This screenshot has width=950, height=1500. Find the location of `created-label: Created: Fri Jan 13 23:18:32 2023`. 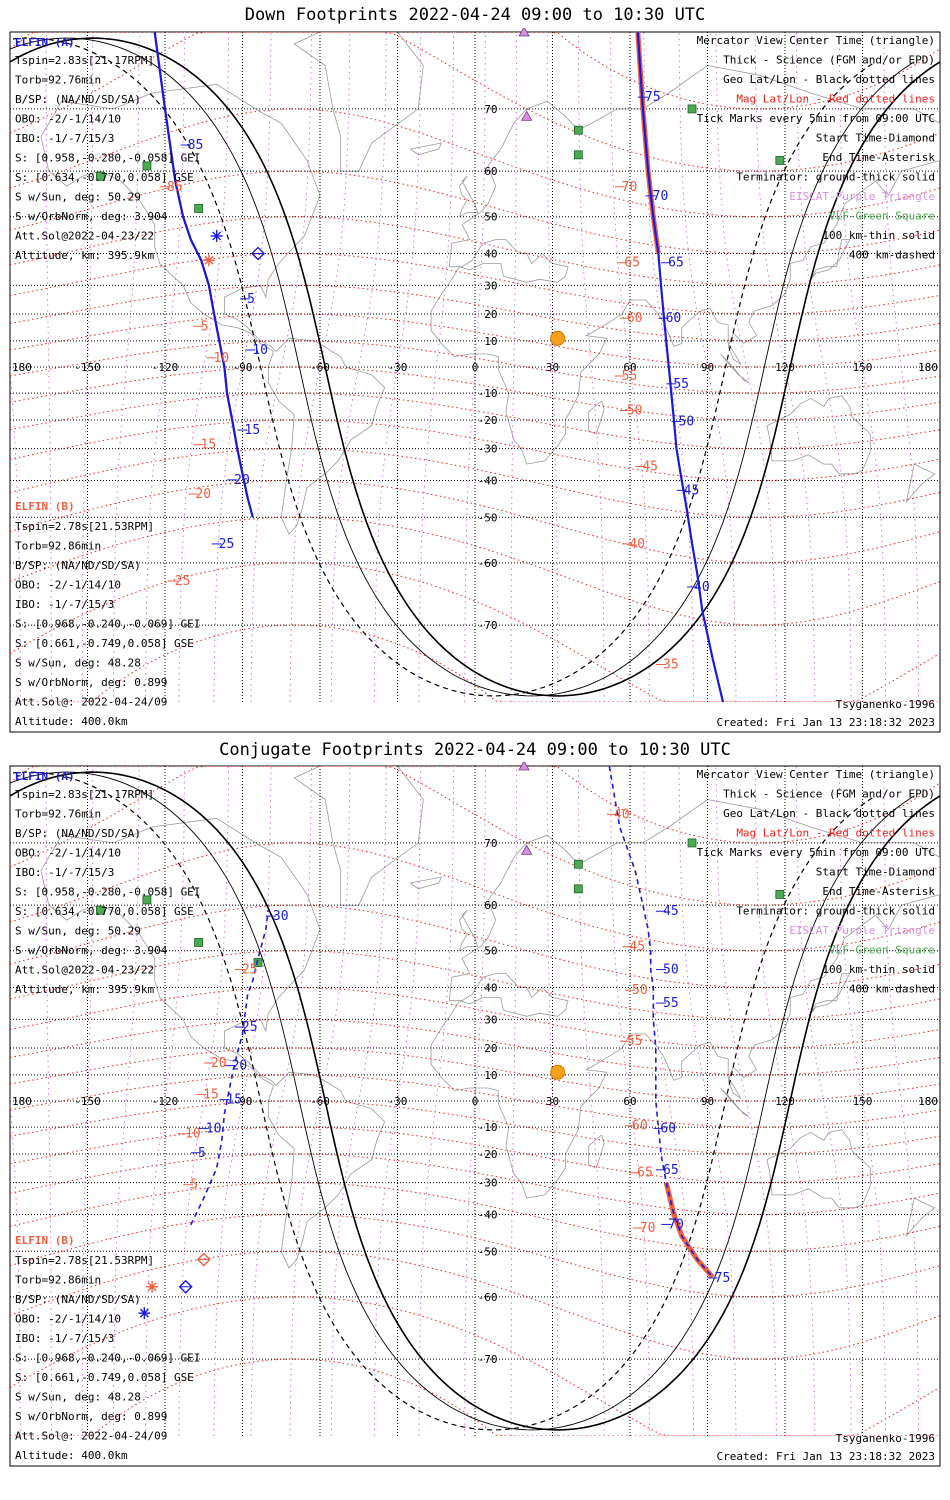

created-label: Created: Fri Jan 13 23:18:32 2023 is located at coordinates (825, 1456).